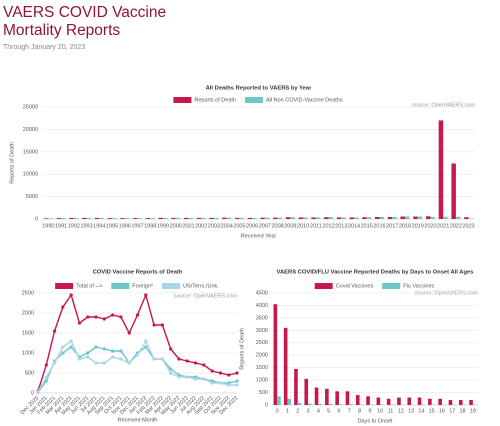  What do you see at coordinates (418, 286) in the screenshot?
I see `legend-label: Flu Vaccines` at bounding box center [418, 286].